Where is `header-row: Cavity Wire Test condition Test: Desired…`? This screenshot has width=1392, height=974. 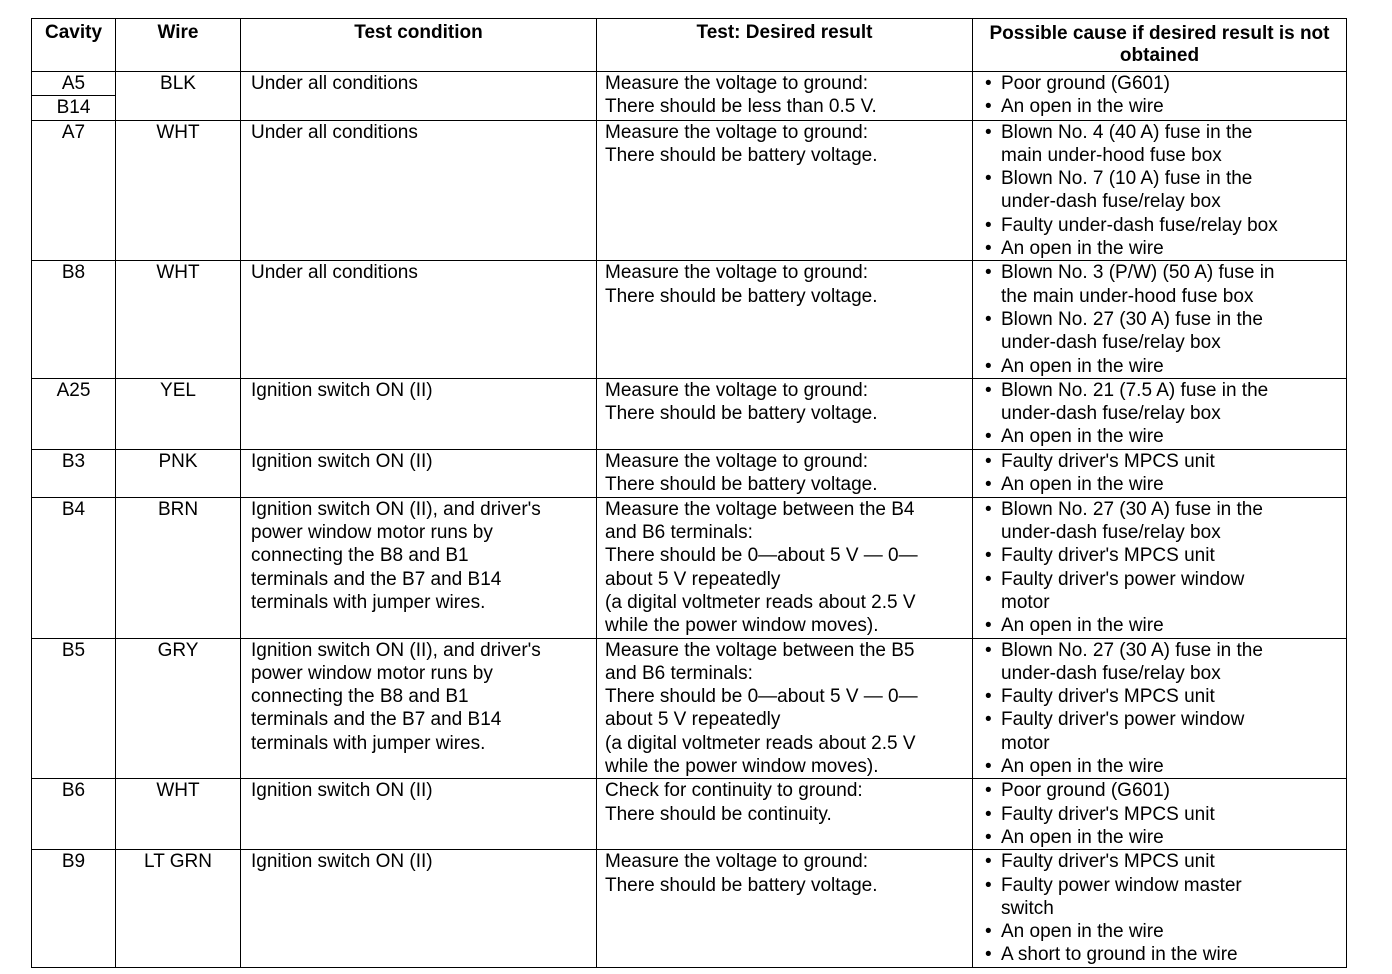
header-row: Cavity Wire Test condition Test: Desired… is located at coordinates (689, 45).